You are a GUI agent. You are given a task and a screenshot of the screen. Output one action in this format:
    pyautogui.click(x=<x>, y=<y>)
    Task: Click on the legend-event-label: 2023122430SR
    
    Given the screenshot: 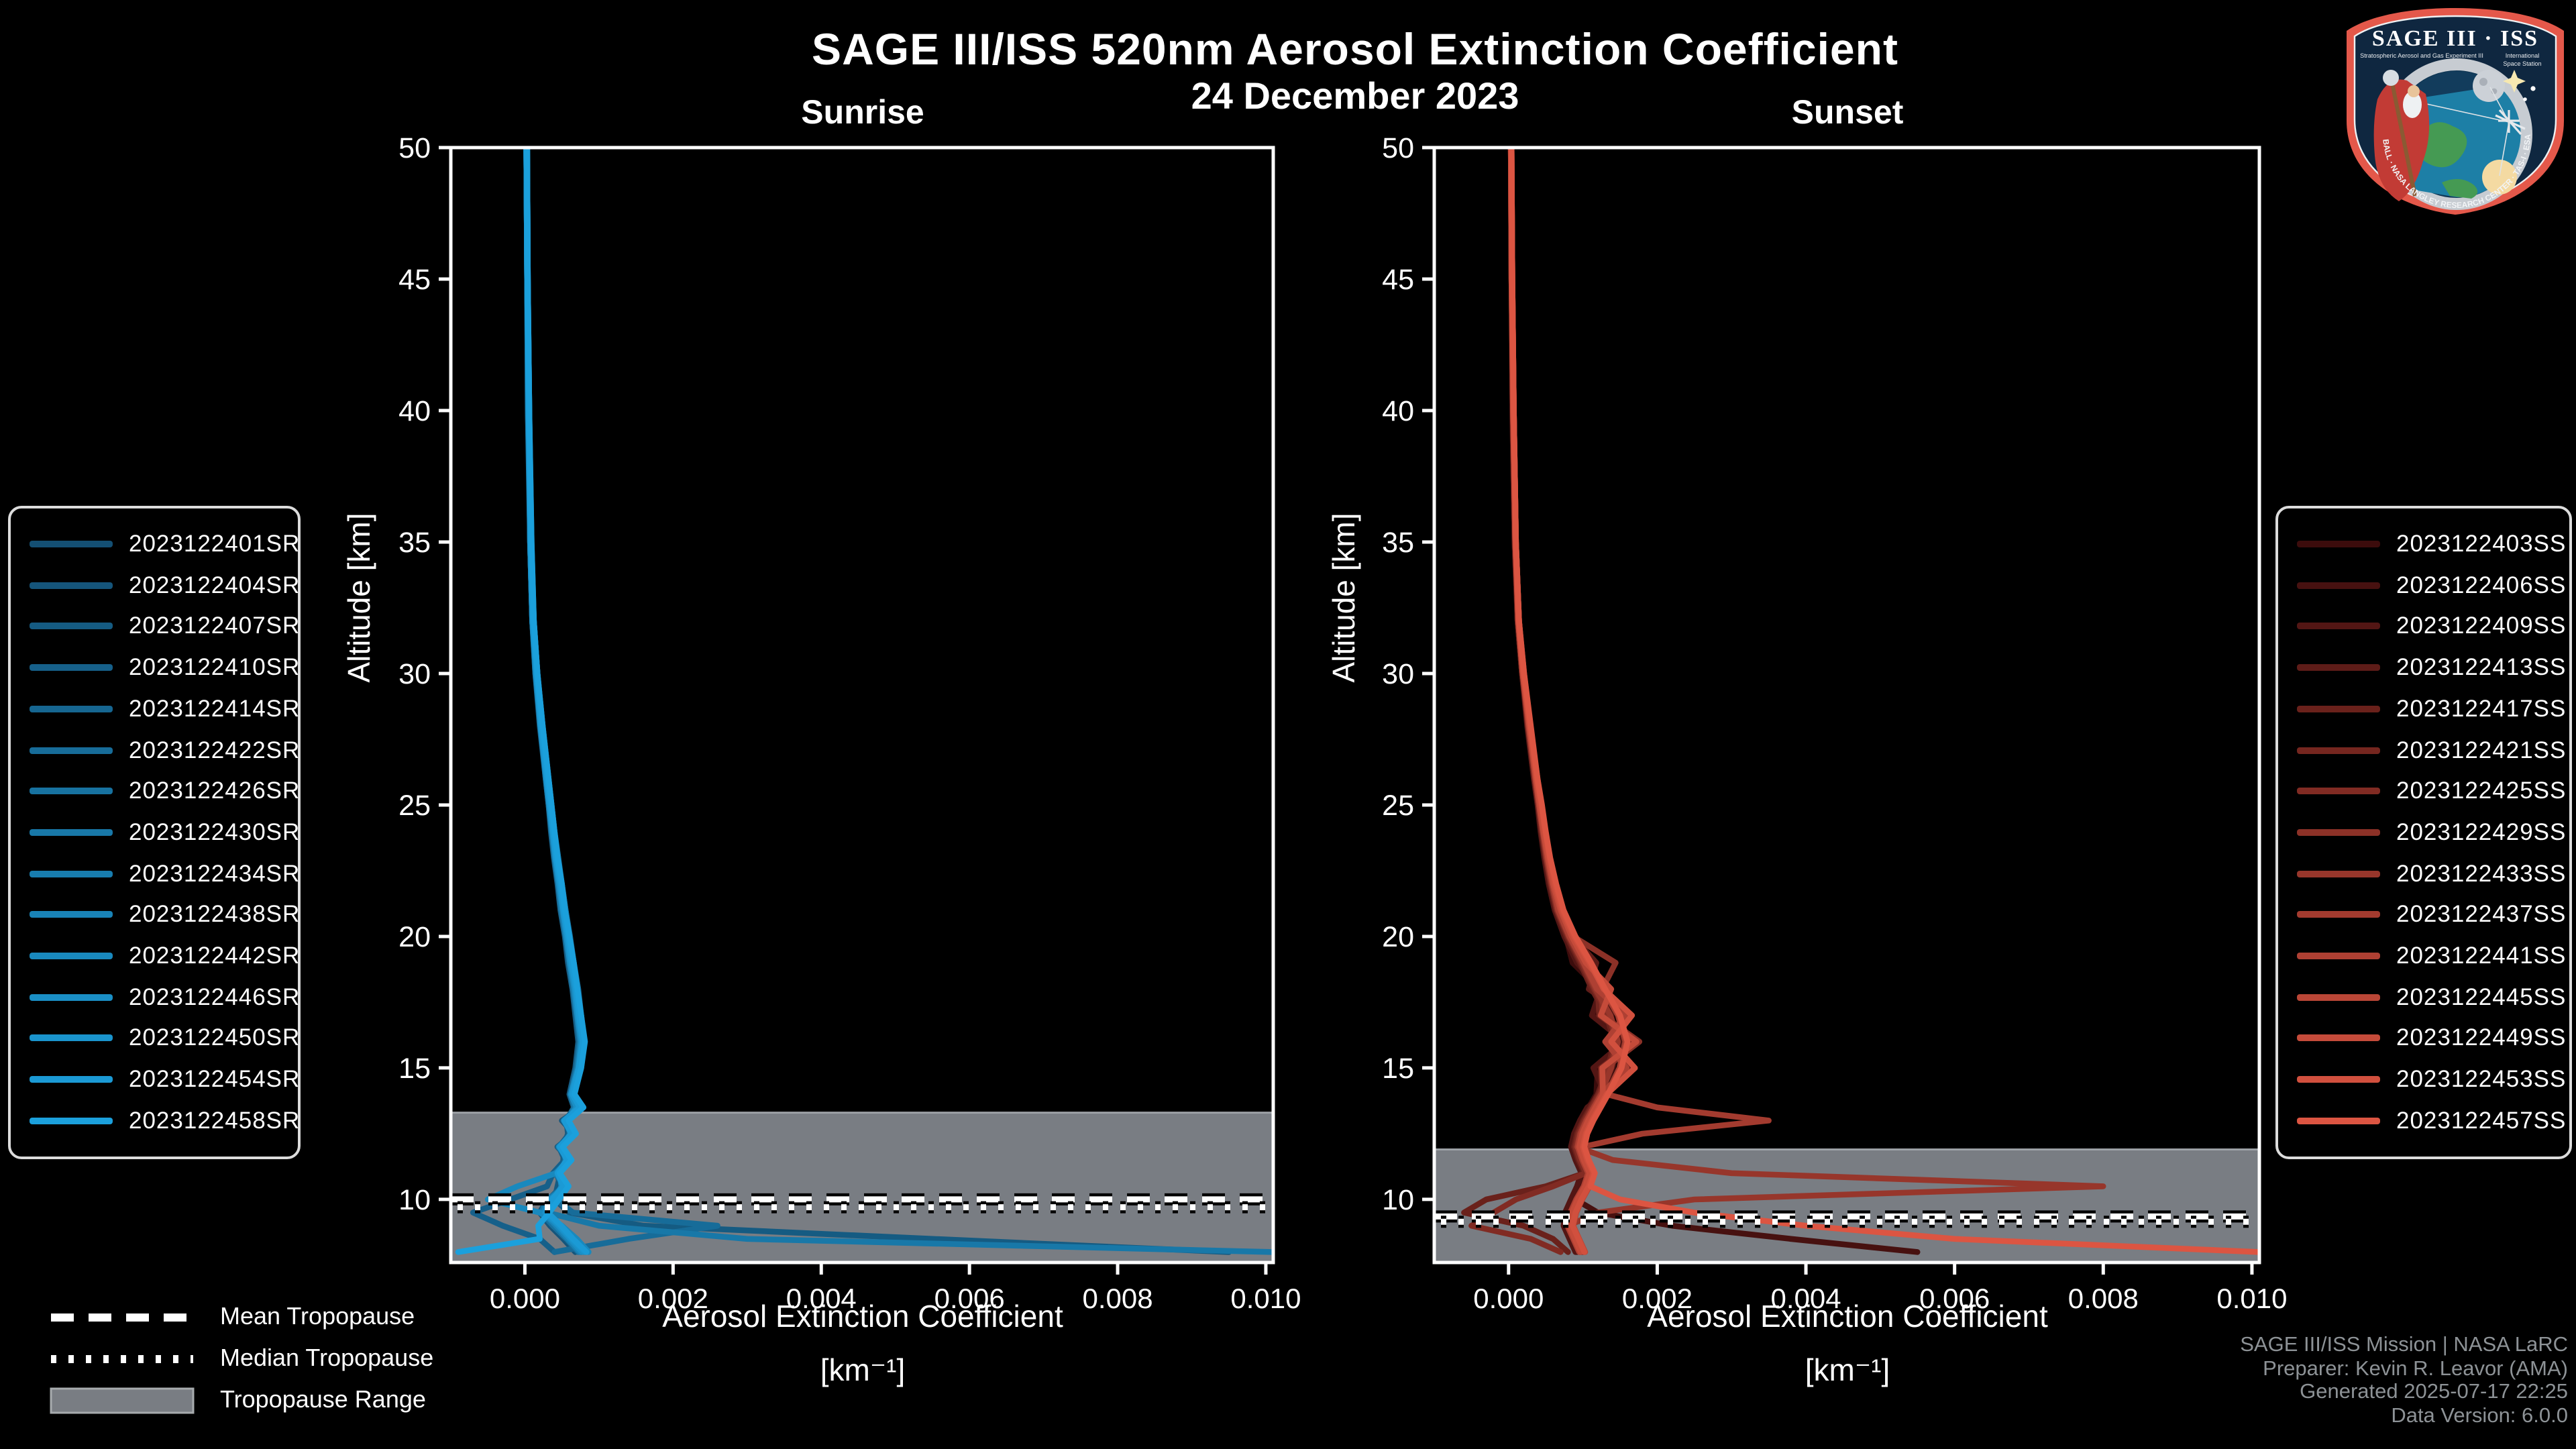 What is the action you would take?
    pyautogui.click(x=215, y=831)
    